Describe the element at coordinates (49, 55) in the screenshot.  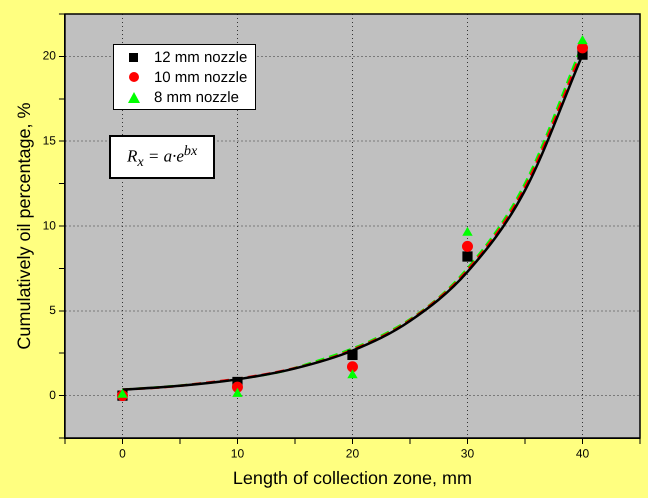
I see `y-tick-label: 20` at that location.